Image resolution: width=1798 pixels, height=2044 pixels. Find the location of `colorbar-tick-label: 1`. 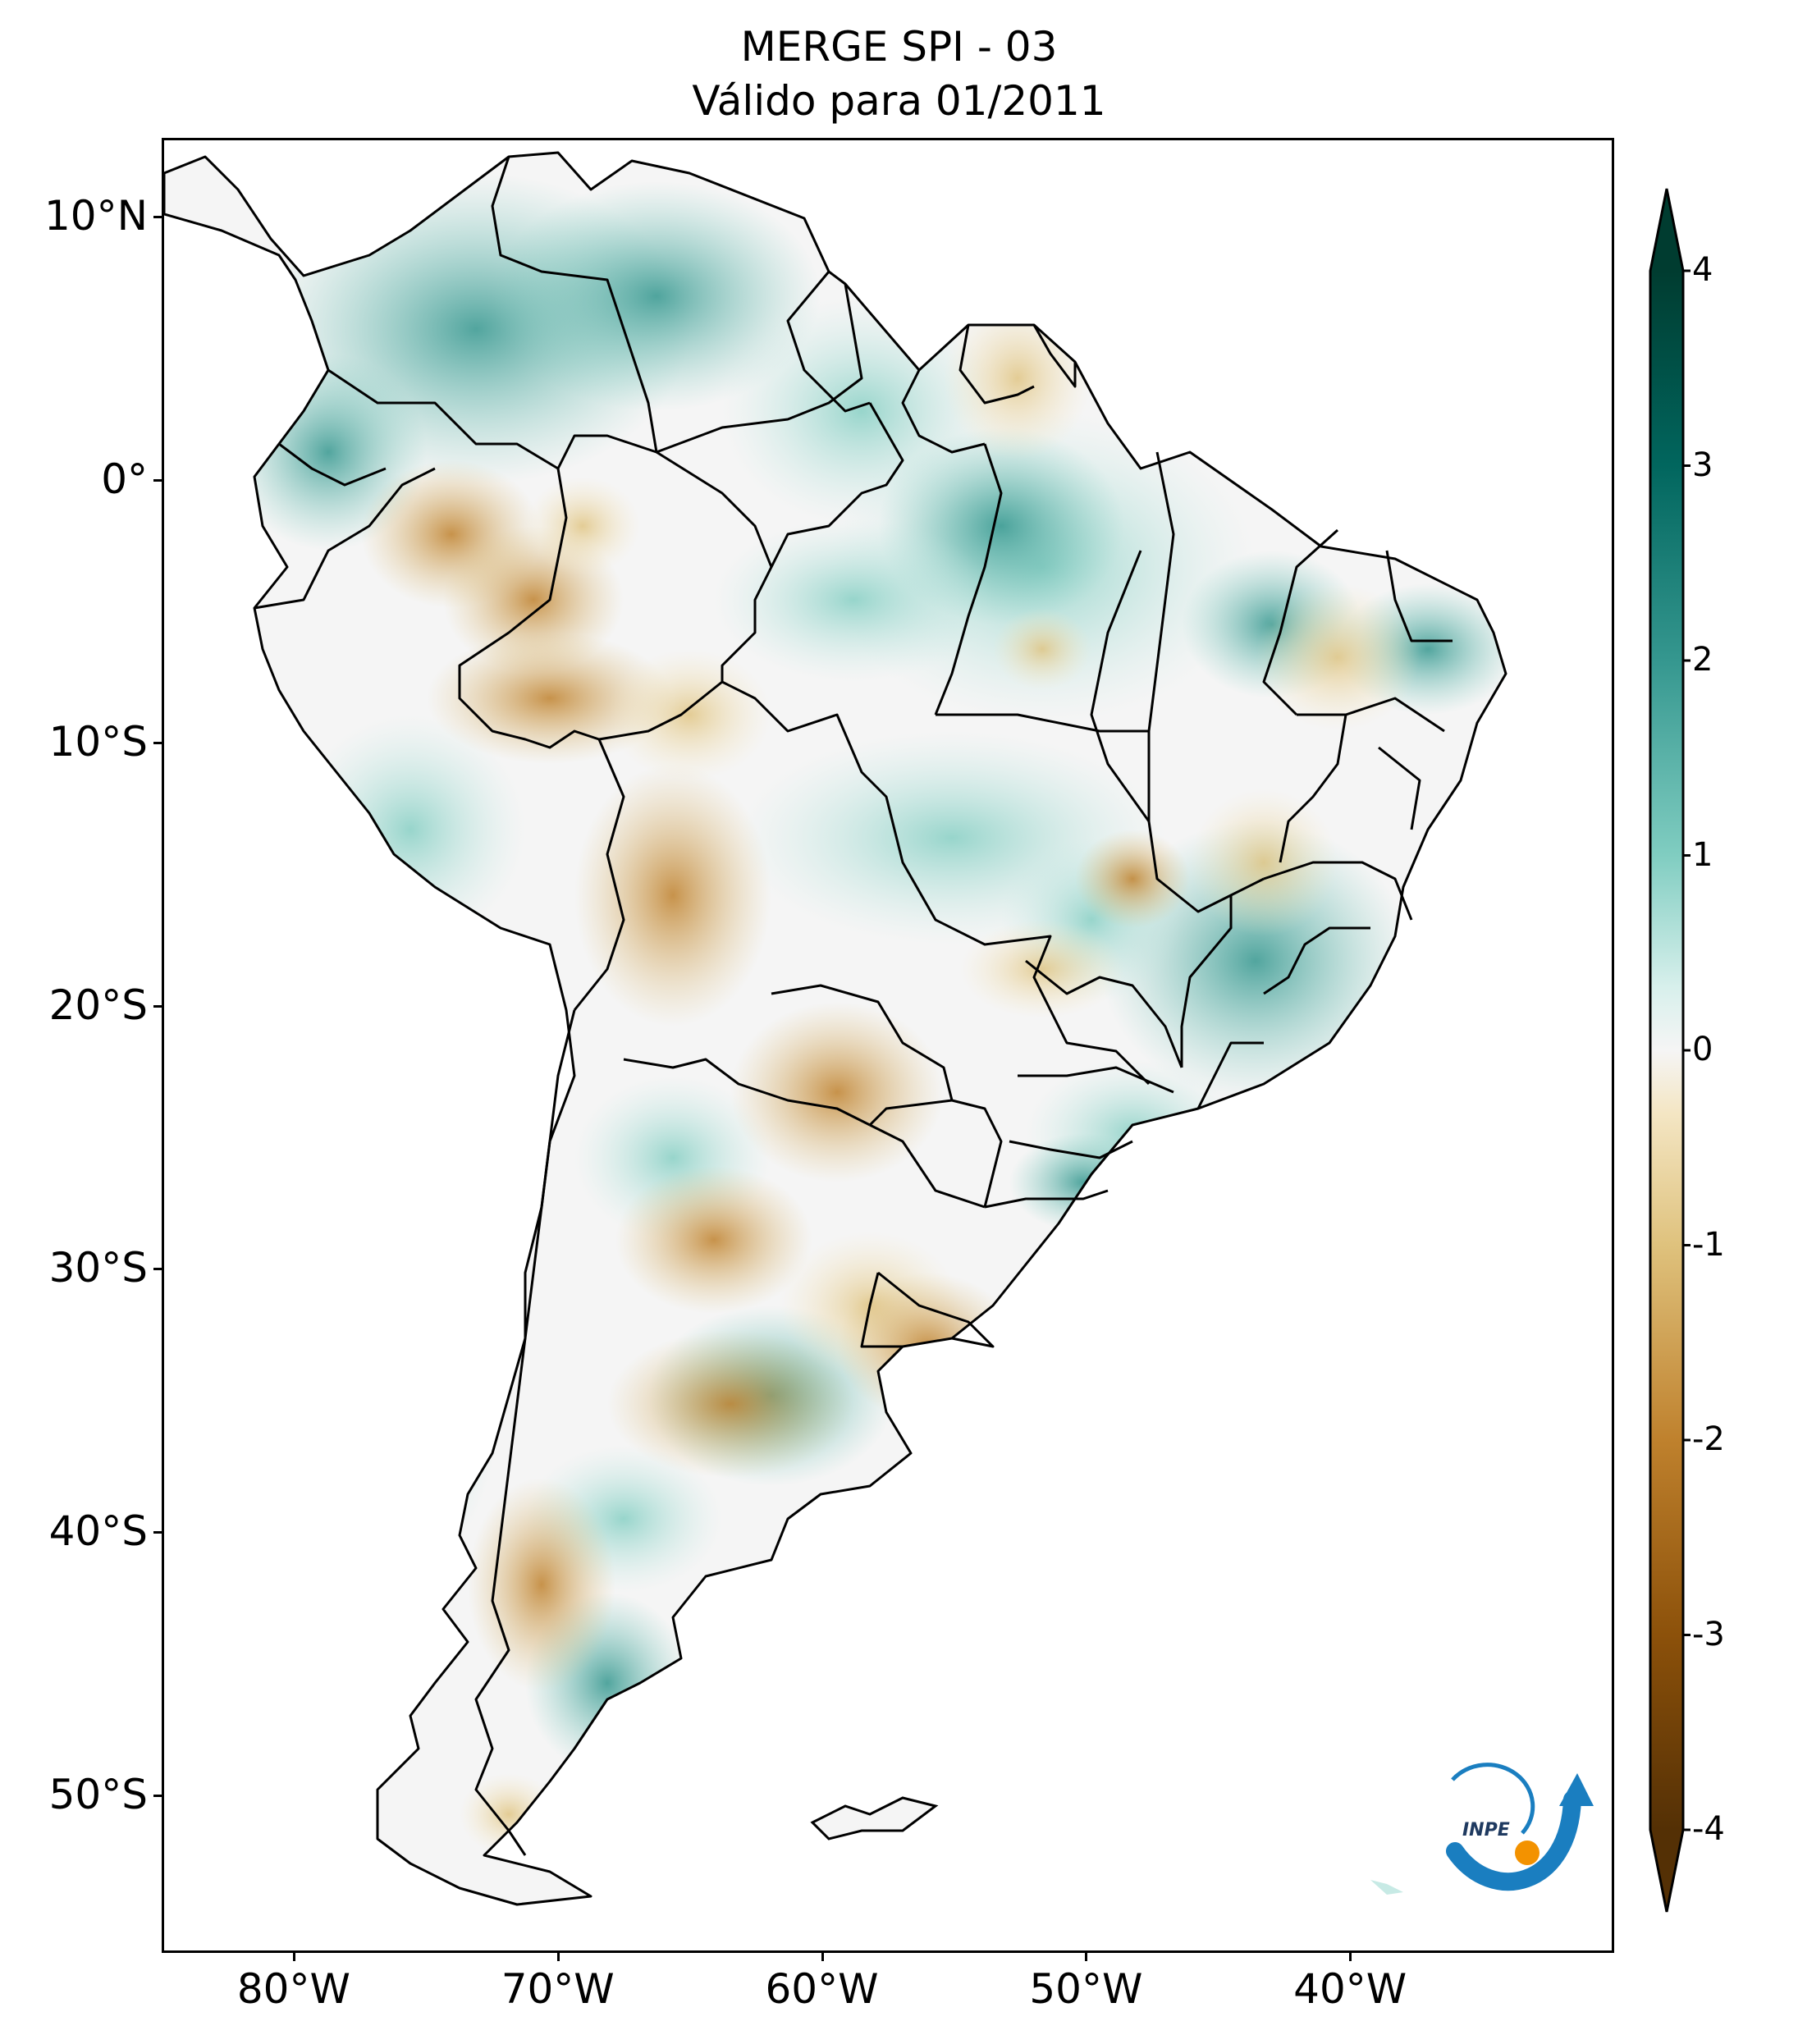

colorbar-tick-label: 1 is located at coordinates (1702, 855).